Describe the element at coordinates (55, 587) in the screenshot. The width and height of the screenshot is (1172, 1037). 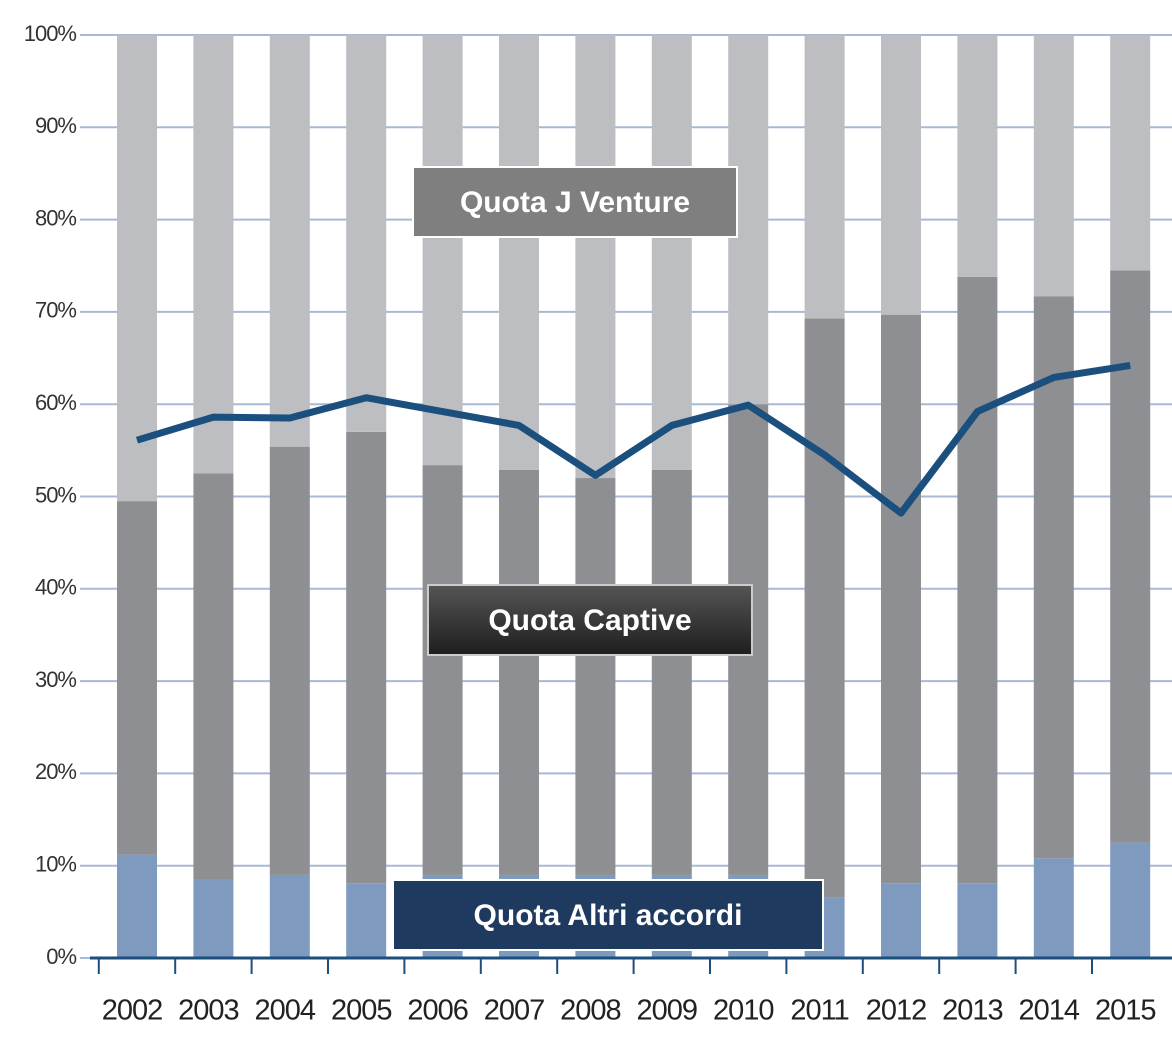
I see `y-tick-label: 40%` at that location.